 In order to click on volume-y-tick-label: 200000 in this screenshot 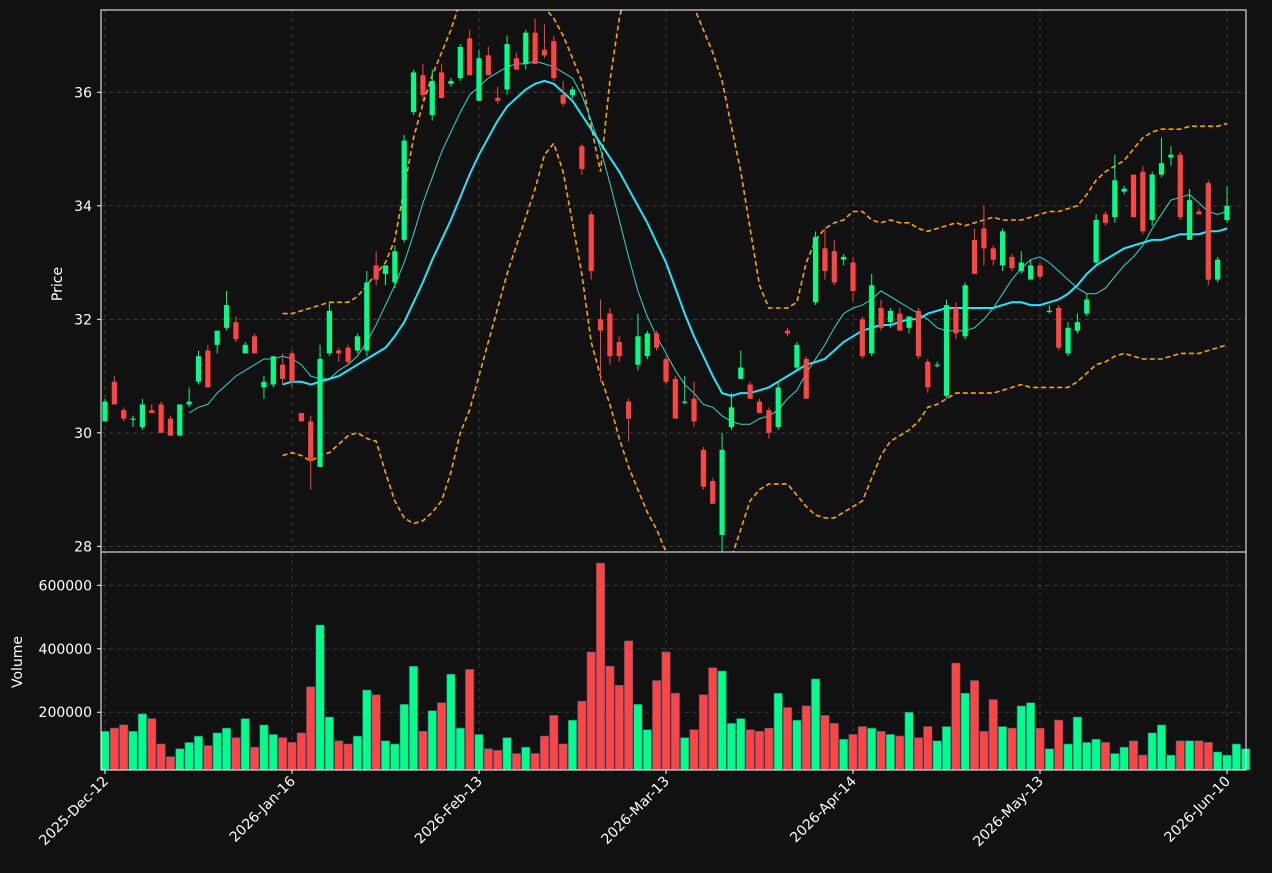, I will do `click(65, 713)`.